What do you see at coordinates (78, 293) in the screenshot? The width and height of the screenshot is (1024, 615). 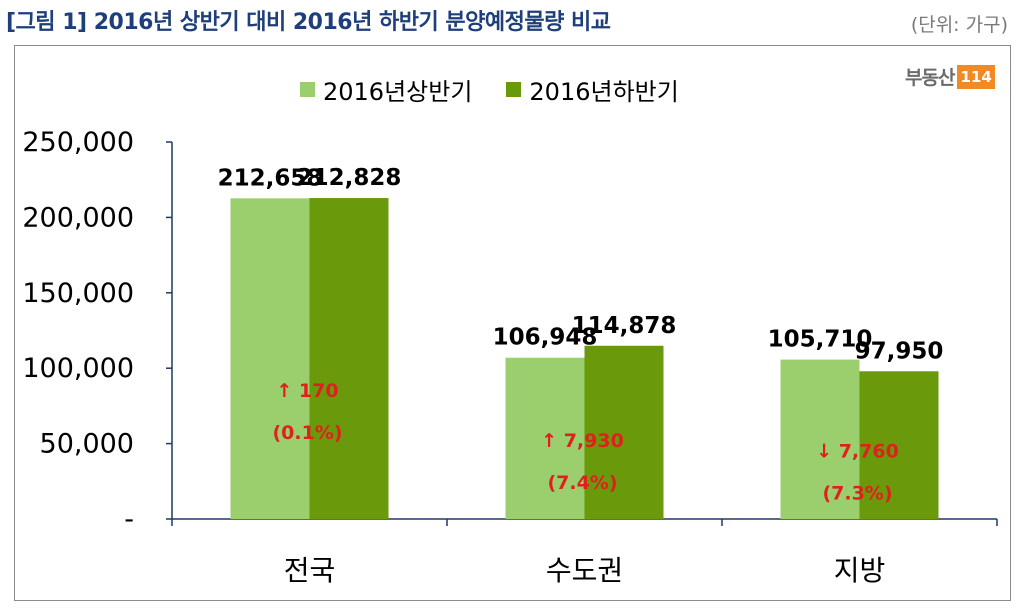 I see `y-tick-label: 150,000` at bounding box center [78, 293].